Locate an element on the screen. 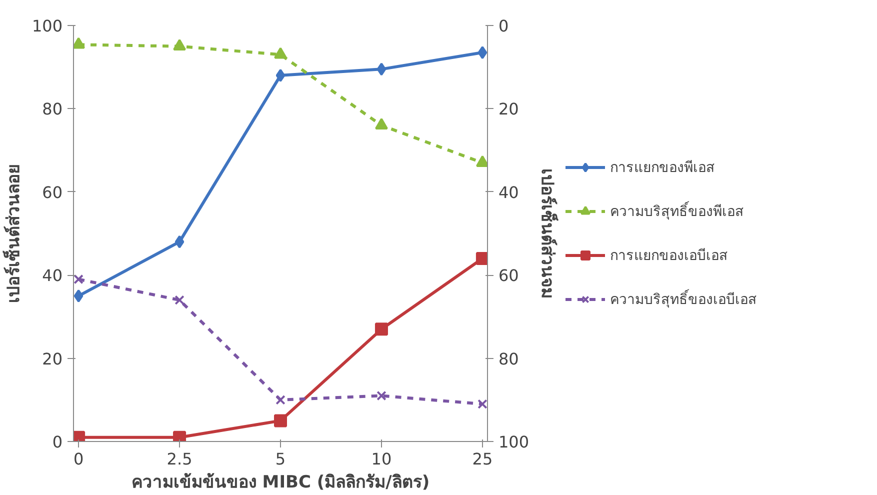 The height and width of the screenshot is (495, 877). y-tick-label: 100 is located at coordinates (47, 26).